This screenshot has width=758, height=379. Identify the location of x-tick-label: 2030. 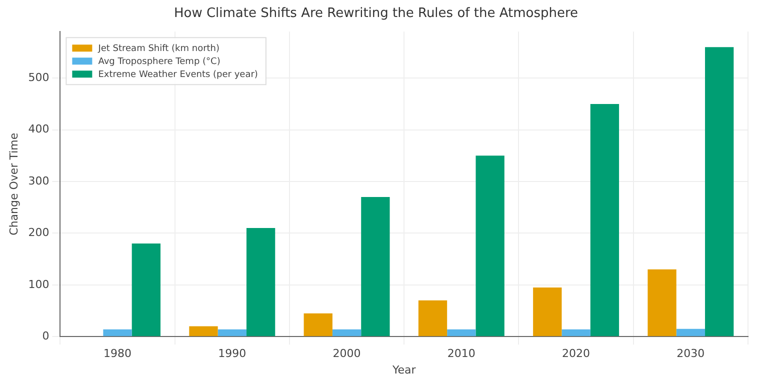
(690, 353).